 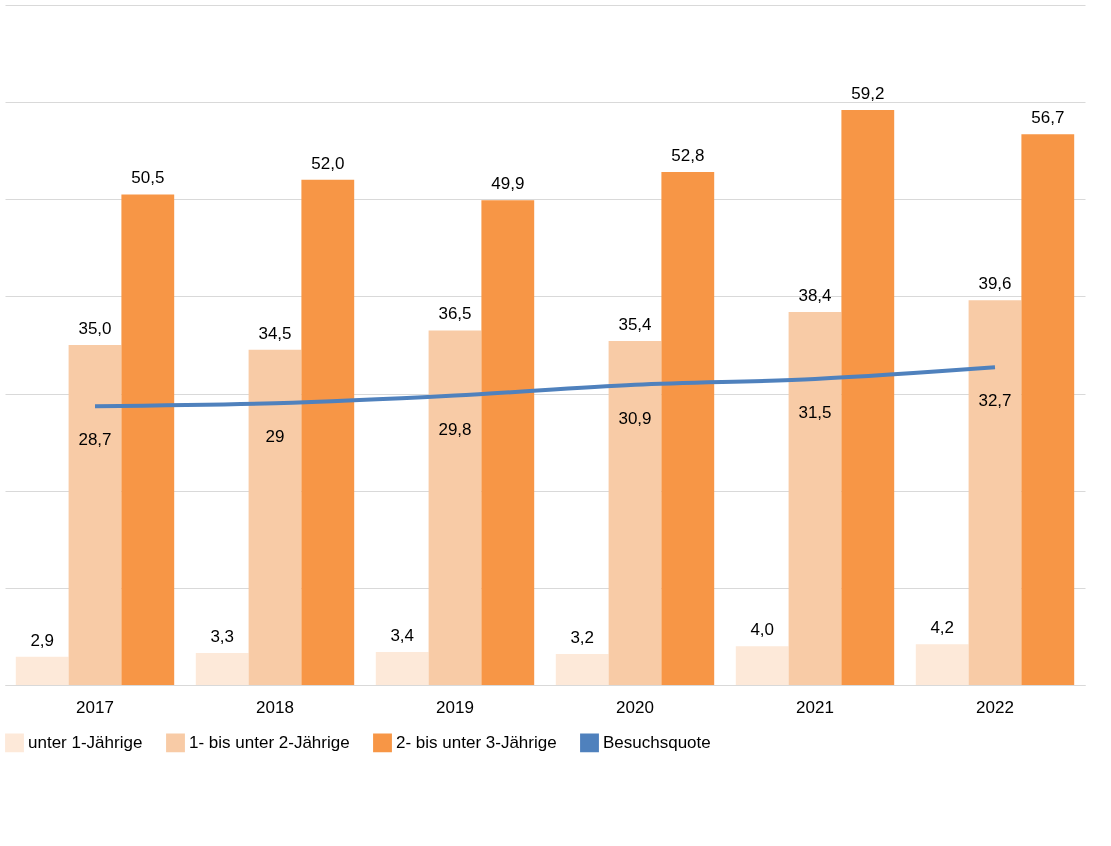 What do you see at coordinates (455, 429) in the screenshot?
I see `data-label: 29,8` at bounding box center [455, 429].